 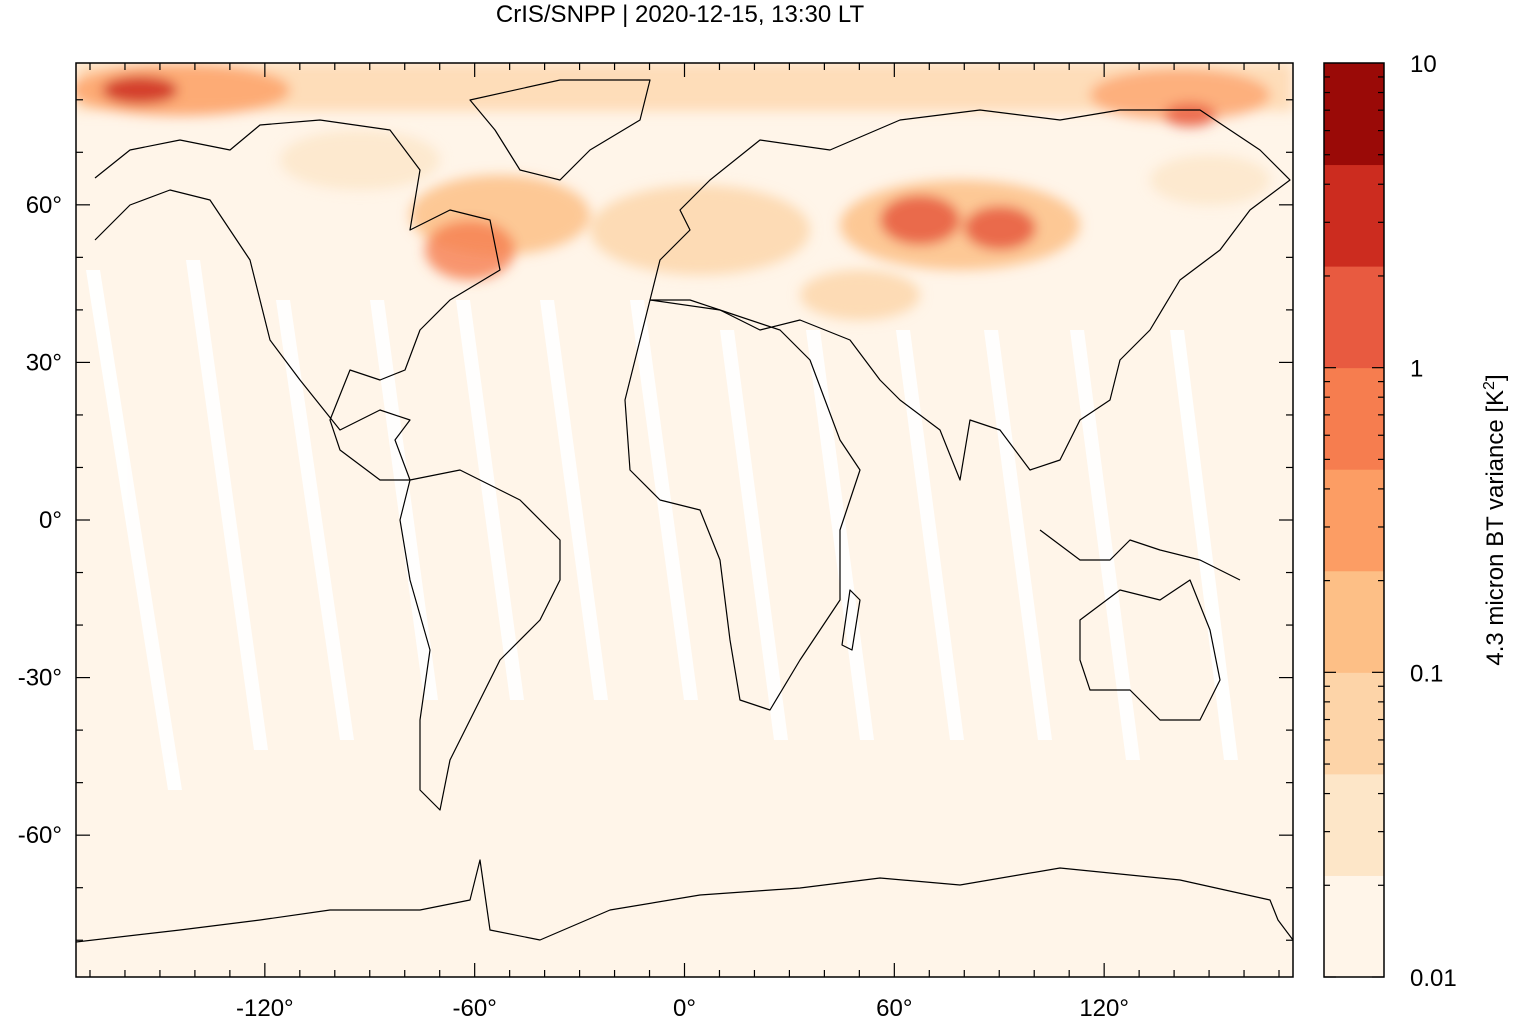 I want to click on lat-tick-label: -30°, so click(x=40, y=678).